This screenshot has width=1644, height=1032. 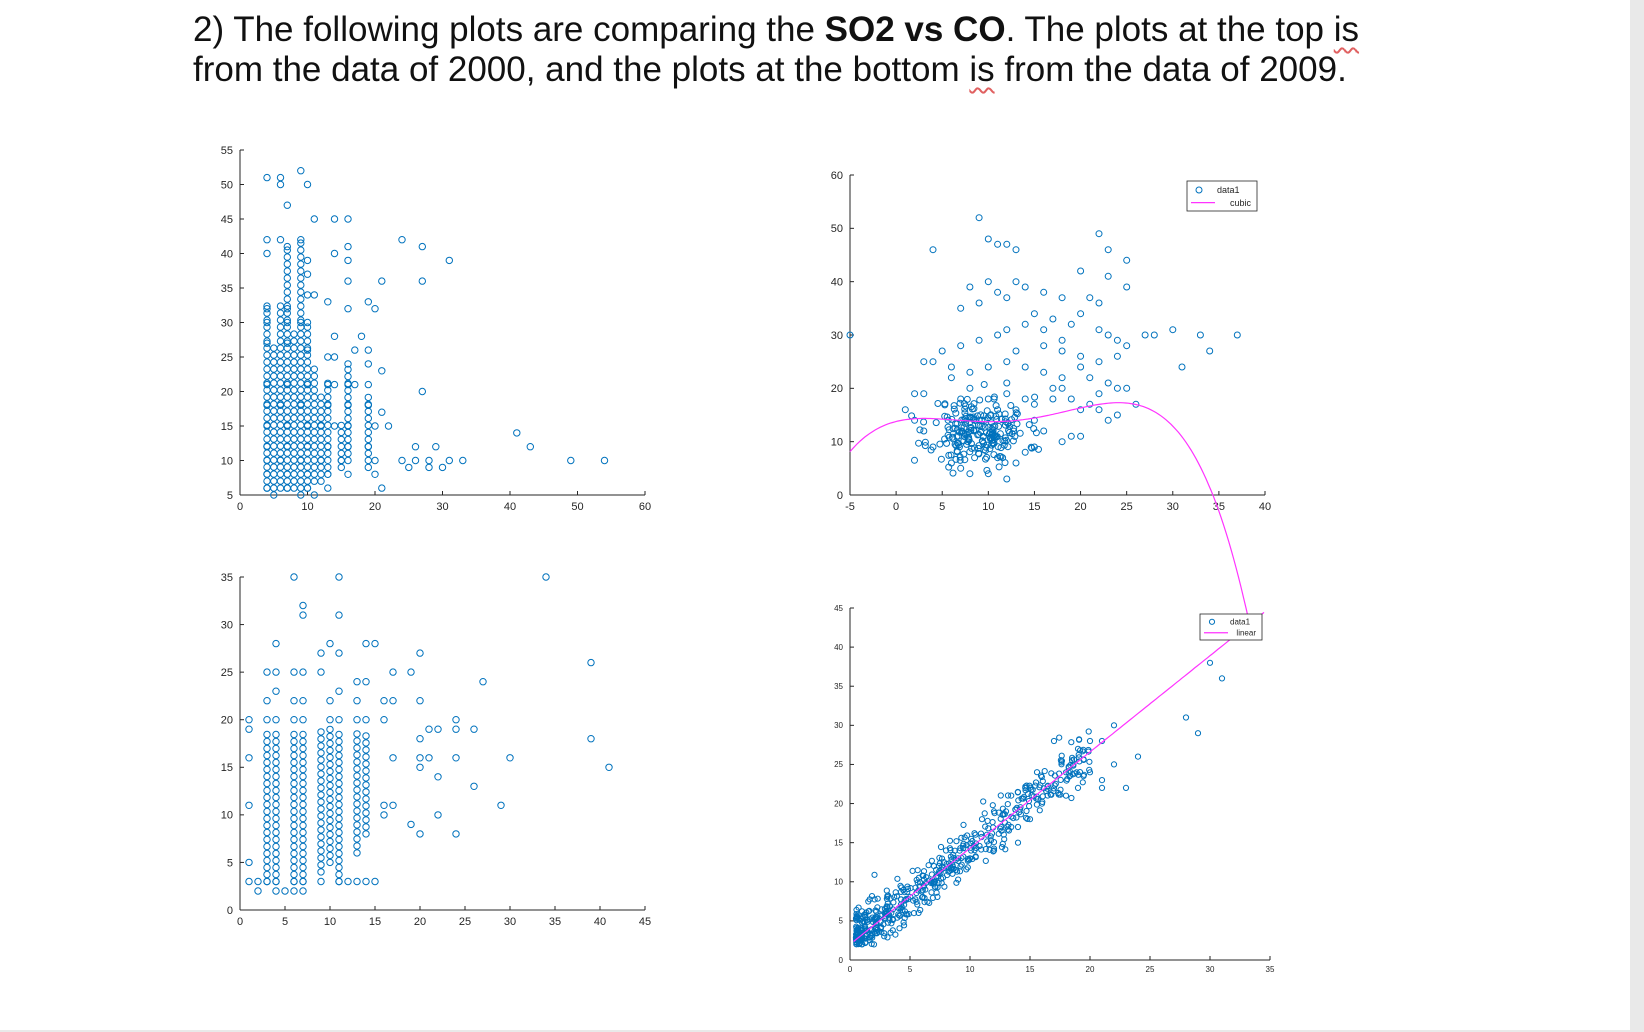 I want to click on y-tick-label: 0, so click(x=230, y=911).